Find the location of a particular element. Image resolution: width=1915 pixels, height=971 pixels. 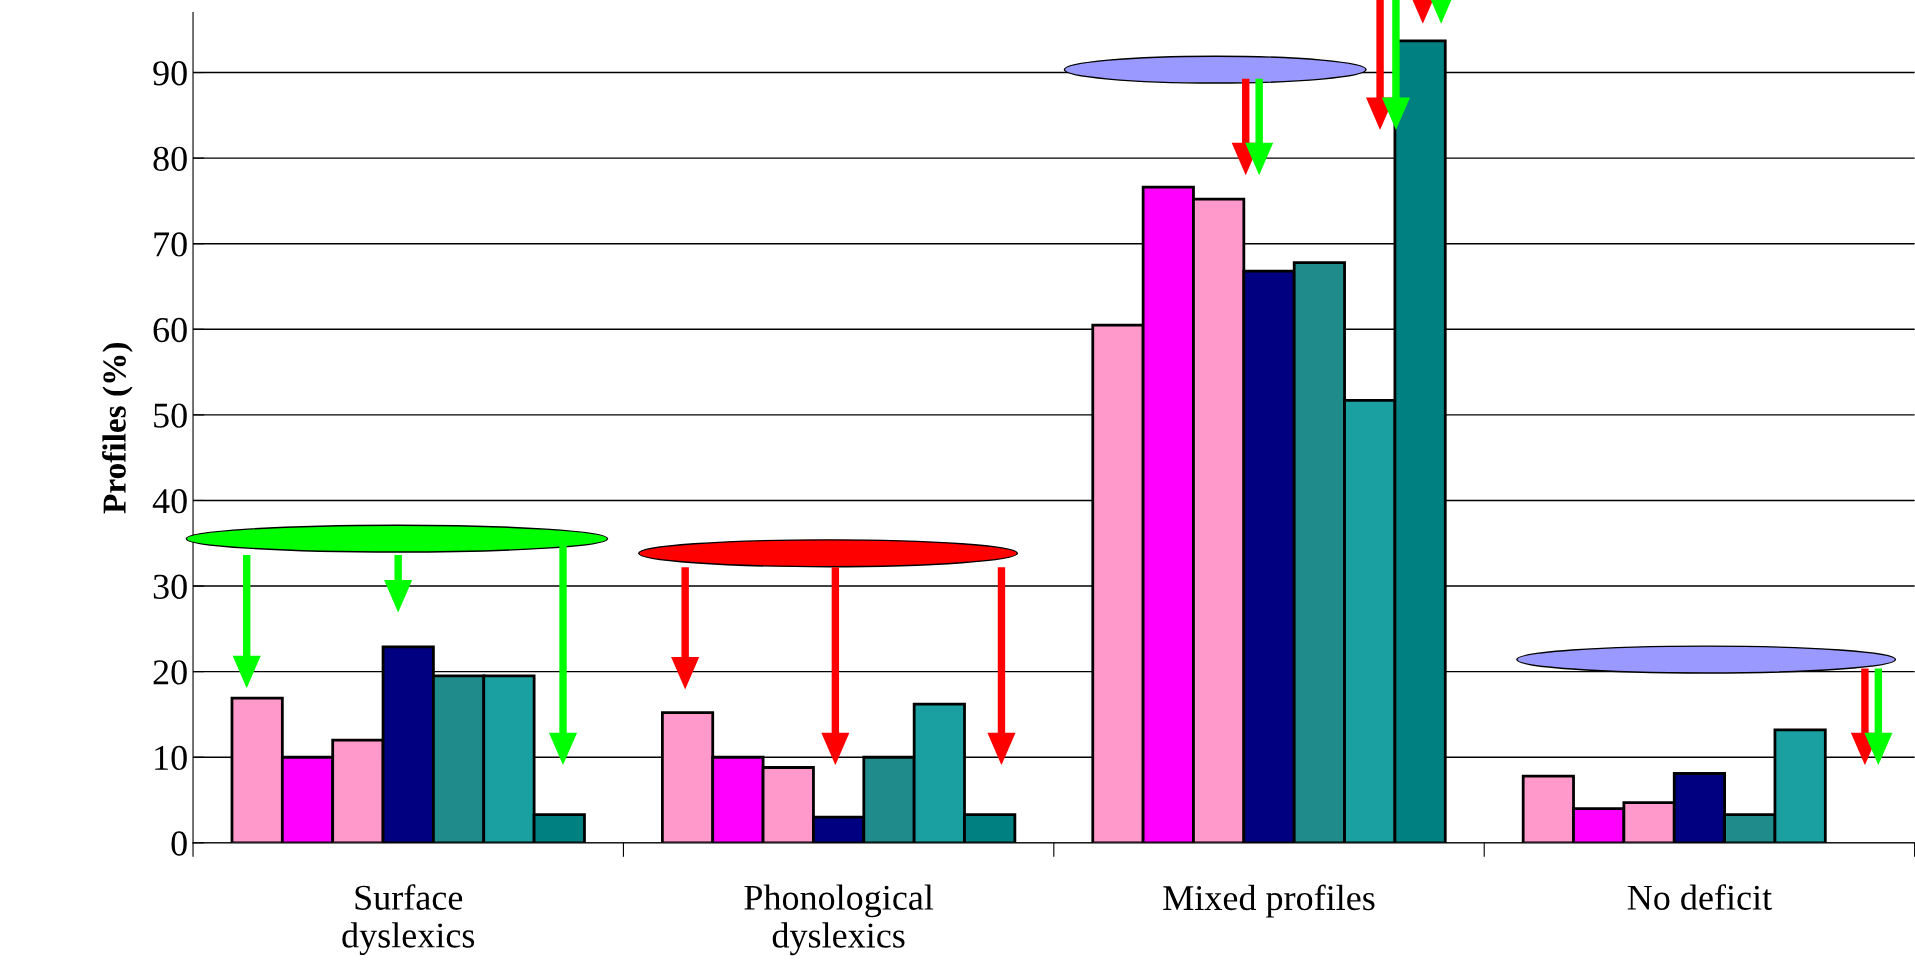

y-axis-title: Profiles (%) is located at coordinates (117, 428).